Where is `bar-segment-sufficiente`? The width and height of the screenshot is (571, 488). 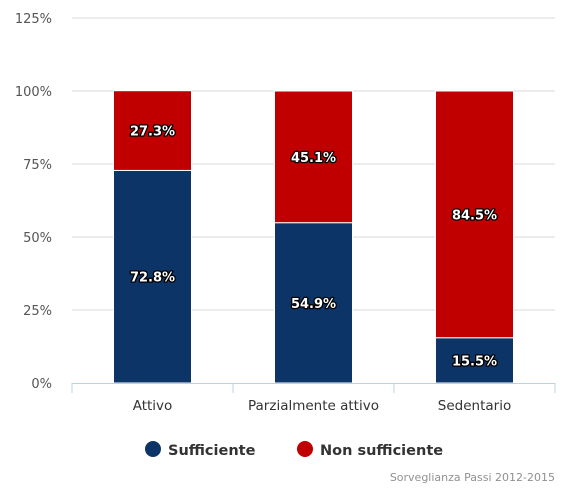 bar-segment-sufficiente is located at coordinates (152, 276).